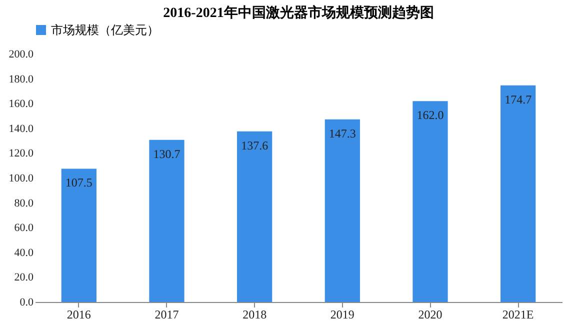  Describe the element at coordinates (342, 133) in the screenshot. I see `data-label: 147.3` at that location.